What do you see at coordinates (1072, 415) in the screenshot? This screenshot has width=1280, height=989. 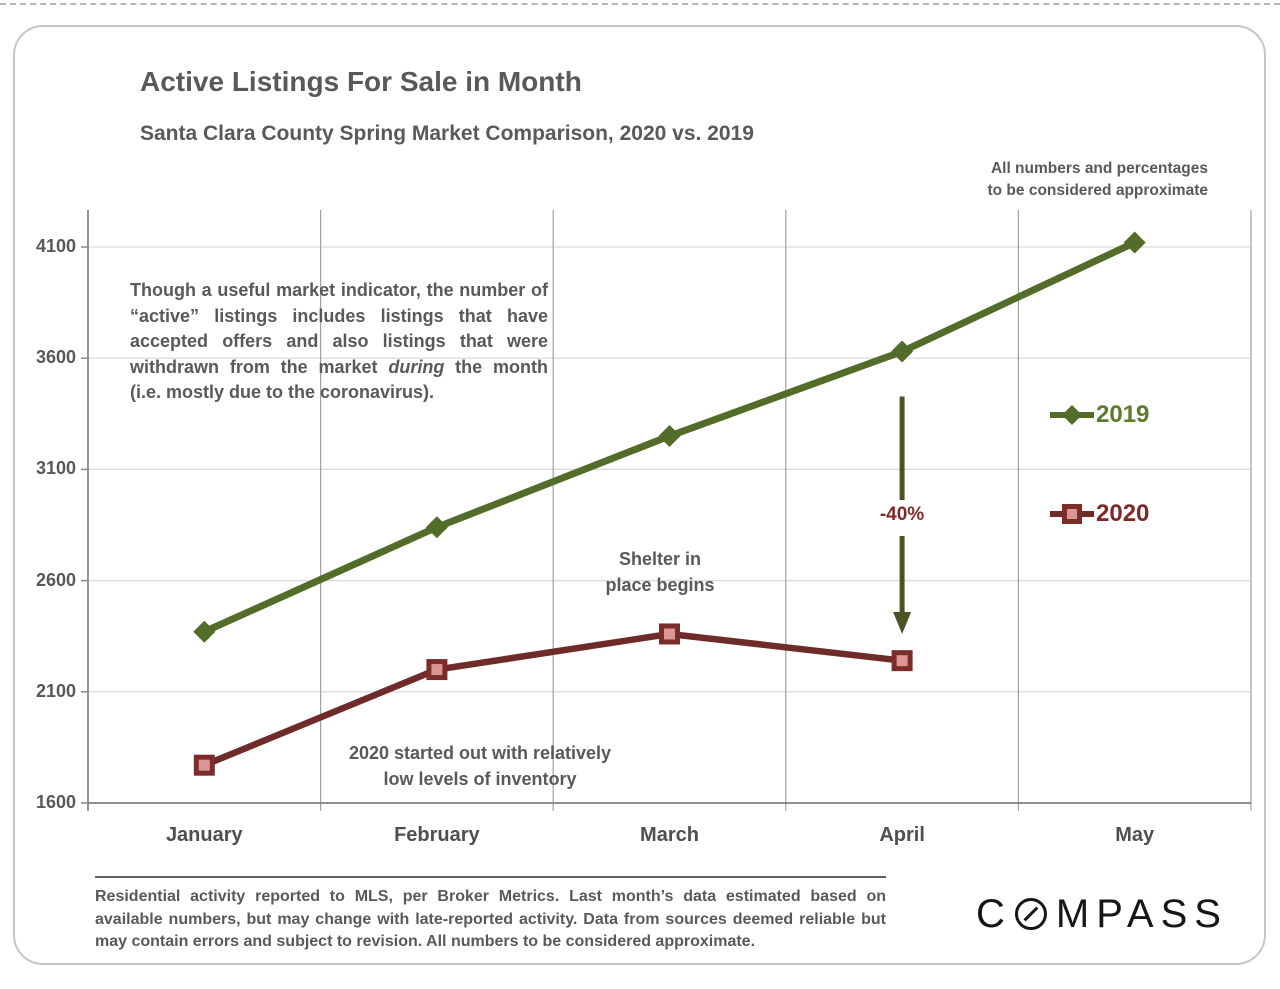 I see `legend-marker-2019` at bounding box center [1072, 415].